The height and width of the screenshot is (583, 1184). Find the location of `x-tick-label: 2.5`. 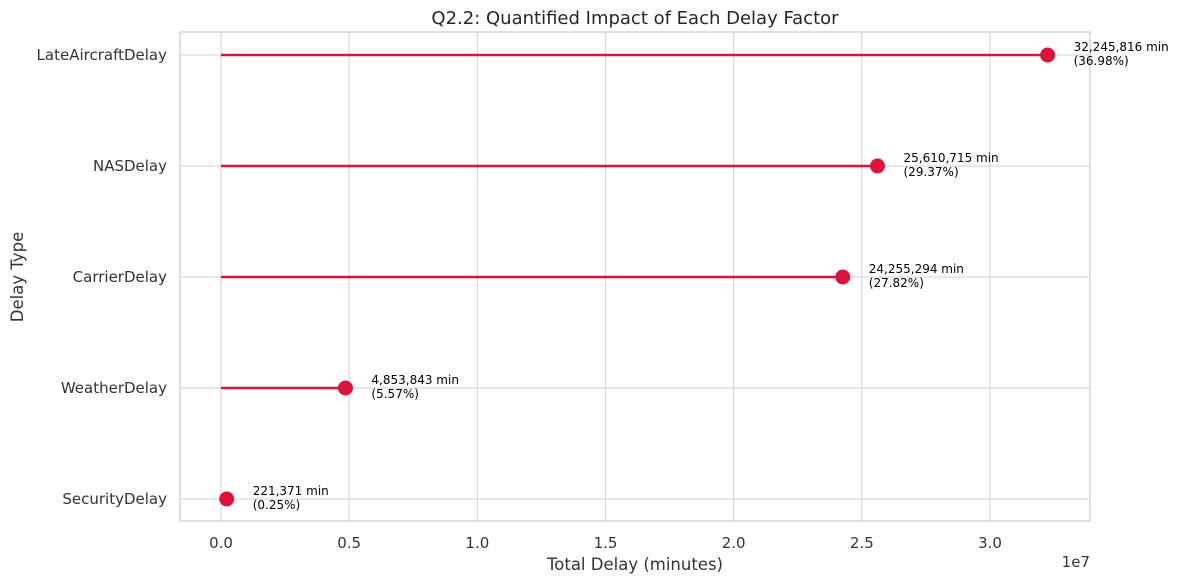

x-tick-label: 2.5 is located at coordinates (862, 543).